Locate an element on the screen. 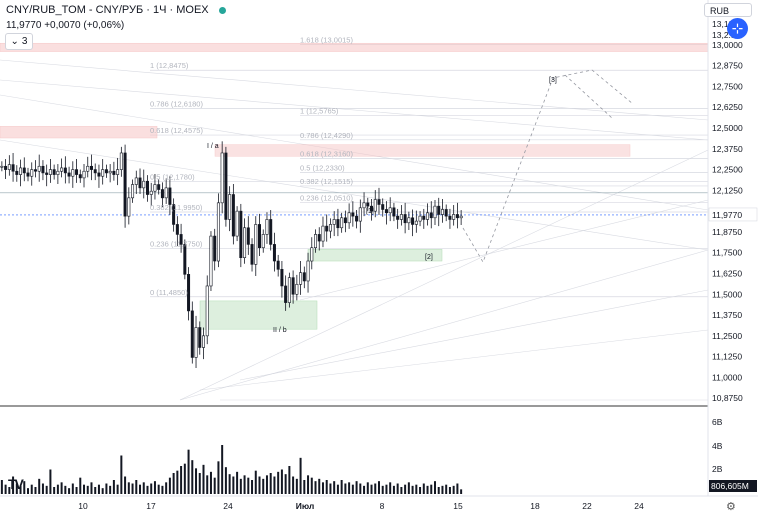 The image size is (758, 514). price-tick-label: 12,6250 is located at coordinates (727, 107).